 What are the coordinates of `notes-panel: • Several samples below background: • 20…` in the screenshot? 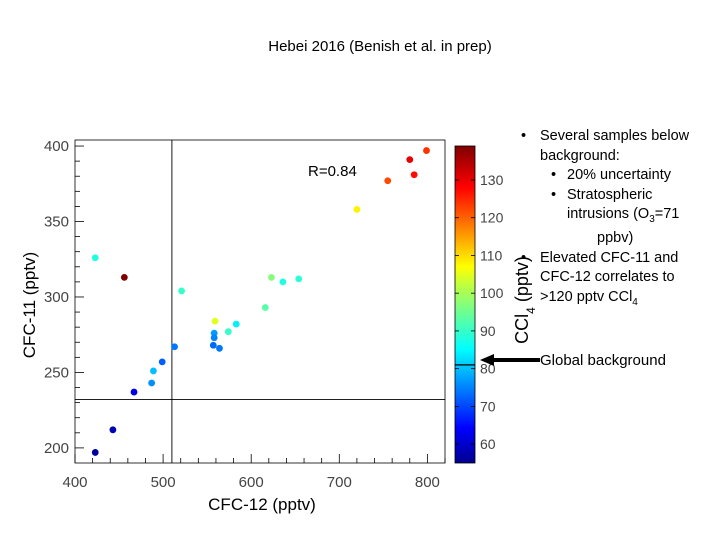 It's located at (617, 219).